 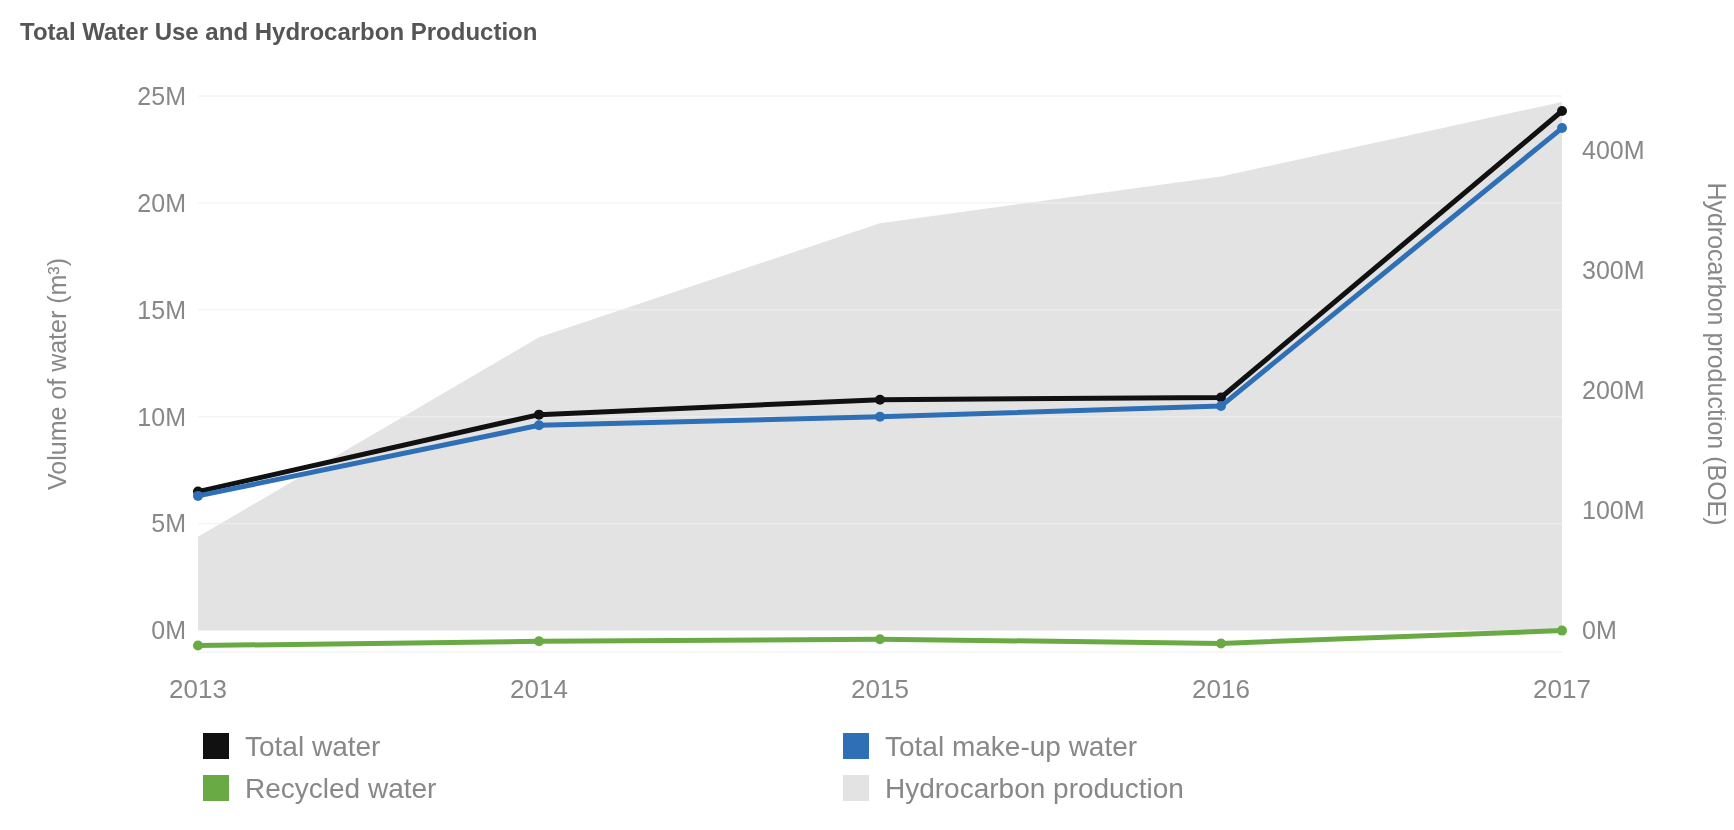 What do you see at coordinates (1613, 510) in the screenshot?
I see `y2-tick-label: 100M` at bounding box center [1613, 510].